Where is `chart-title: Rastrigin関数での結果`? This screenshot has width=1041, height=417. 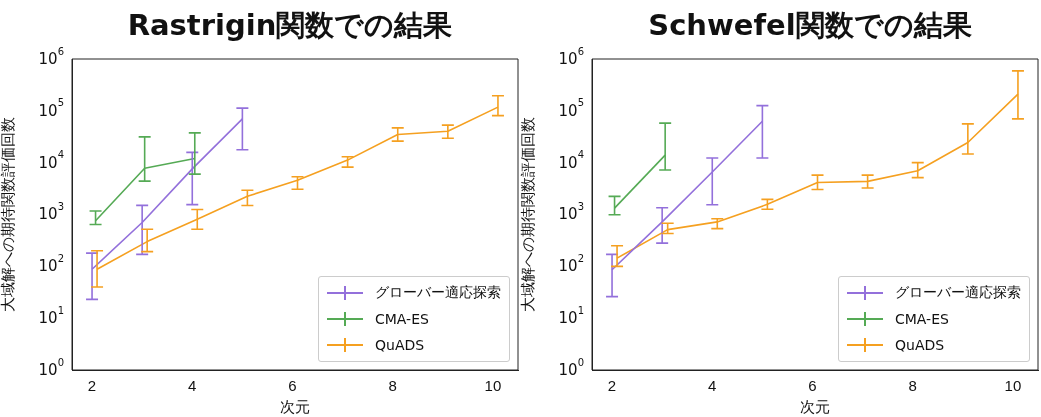
chart-title: Rastrigin関数での結果 is located at coordinates (290, 25).